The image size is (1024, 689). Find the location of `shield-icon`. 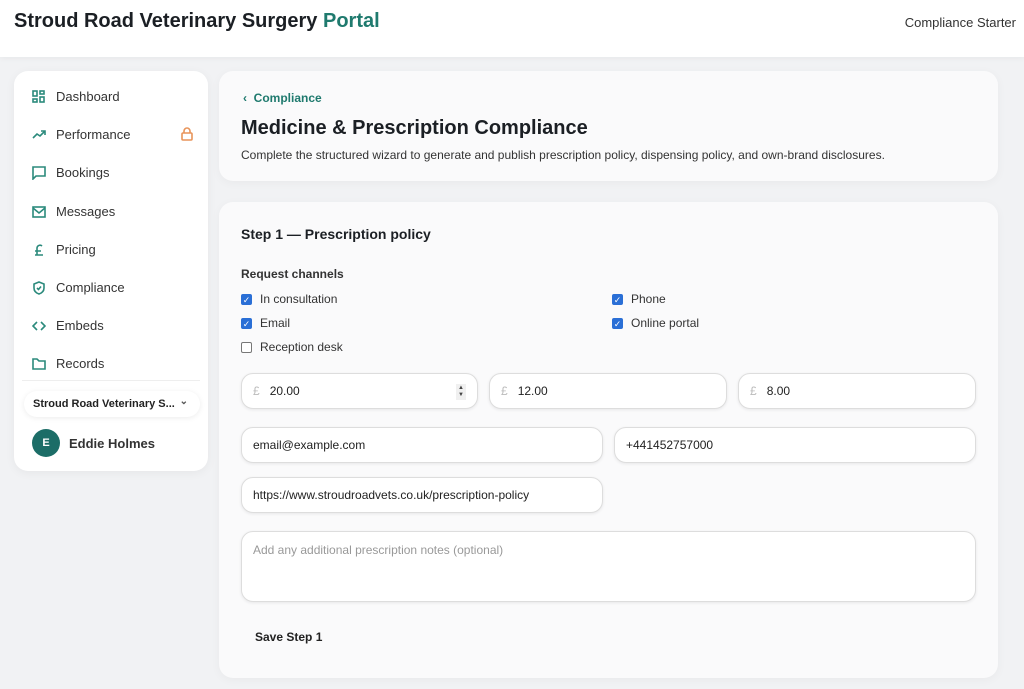

shield-icon is located at coordinates (39, 287).